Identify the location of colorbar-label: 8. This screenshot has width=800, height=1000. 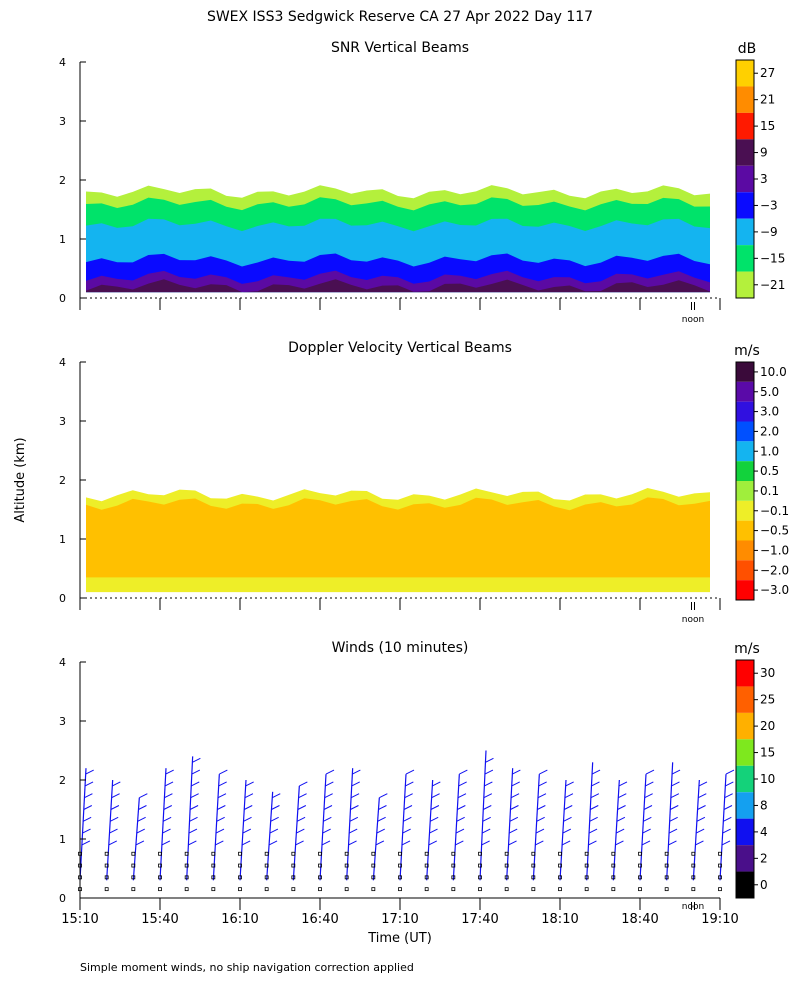
(764, 805).